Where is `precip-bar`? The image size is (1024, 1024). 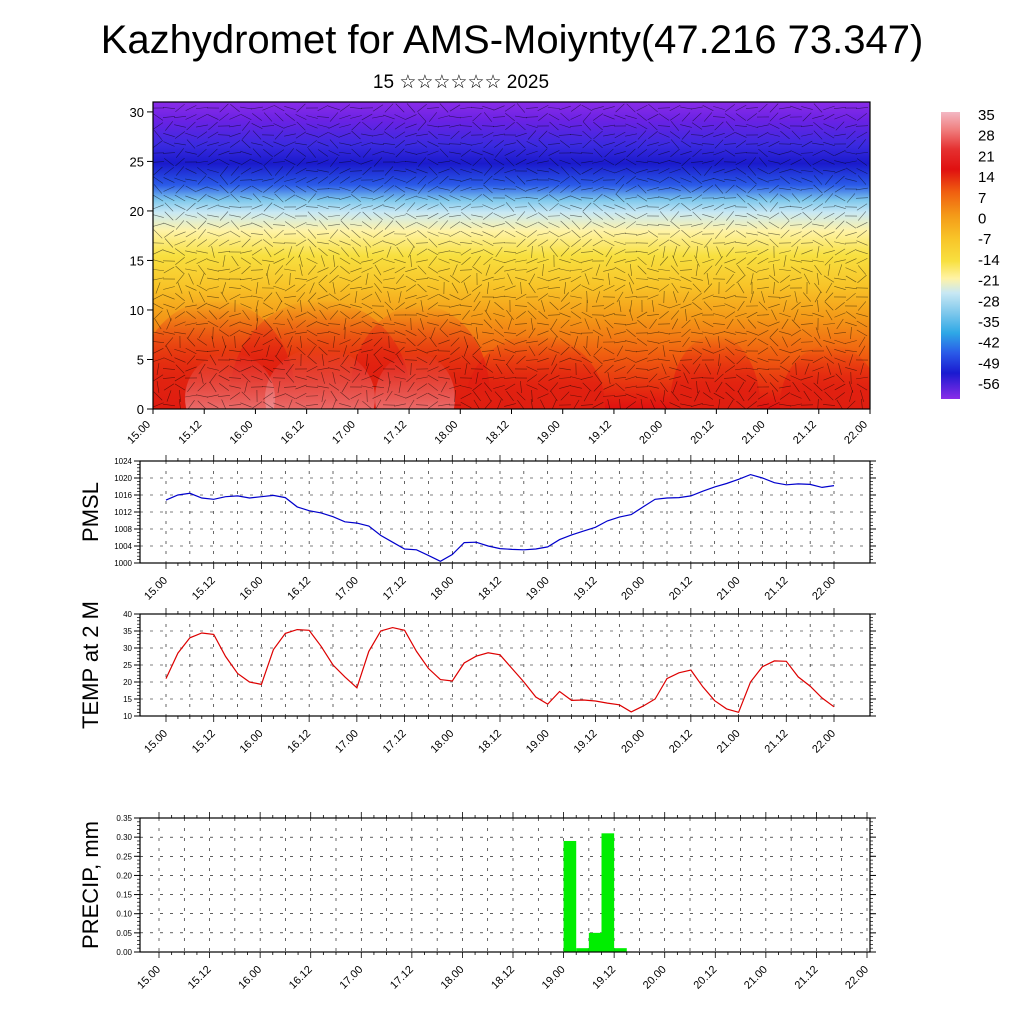 precip-bar is located at coordinates (620, 950).